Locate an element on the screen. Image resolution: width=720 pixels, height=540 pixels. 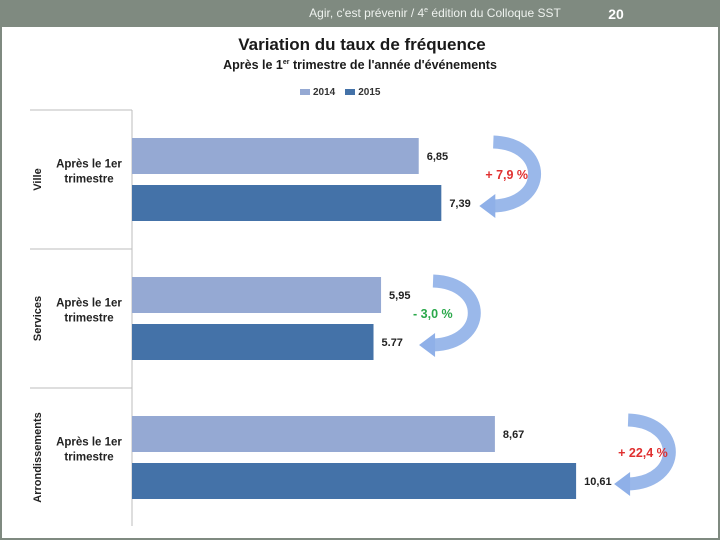
bar-arrondissements-2015 is located at coordinates (354, 481).